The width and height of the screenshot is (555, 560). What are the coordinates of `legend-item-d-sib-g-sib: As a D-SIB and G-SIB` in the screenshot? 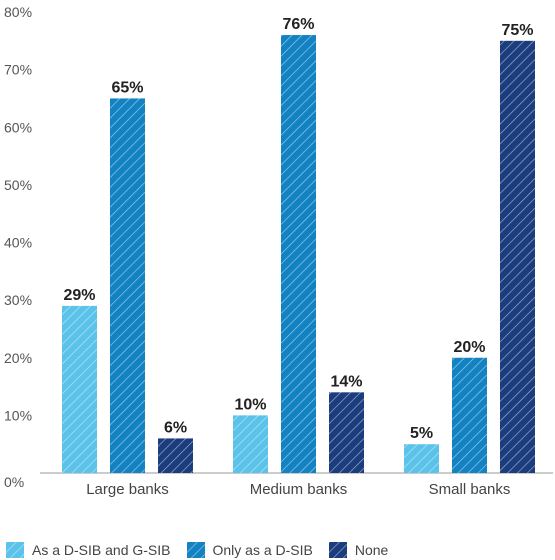 It's located at (88, 550).